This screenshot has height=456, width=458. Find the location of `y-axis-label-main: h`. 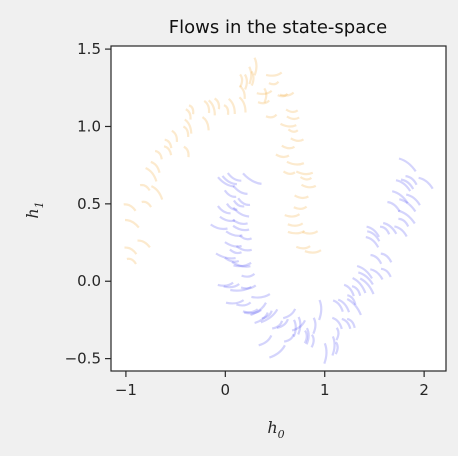

y-axis-label-main: h is located at coordinates (32, 213).